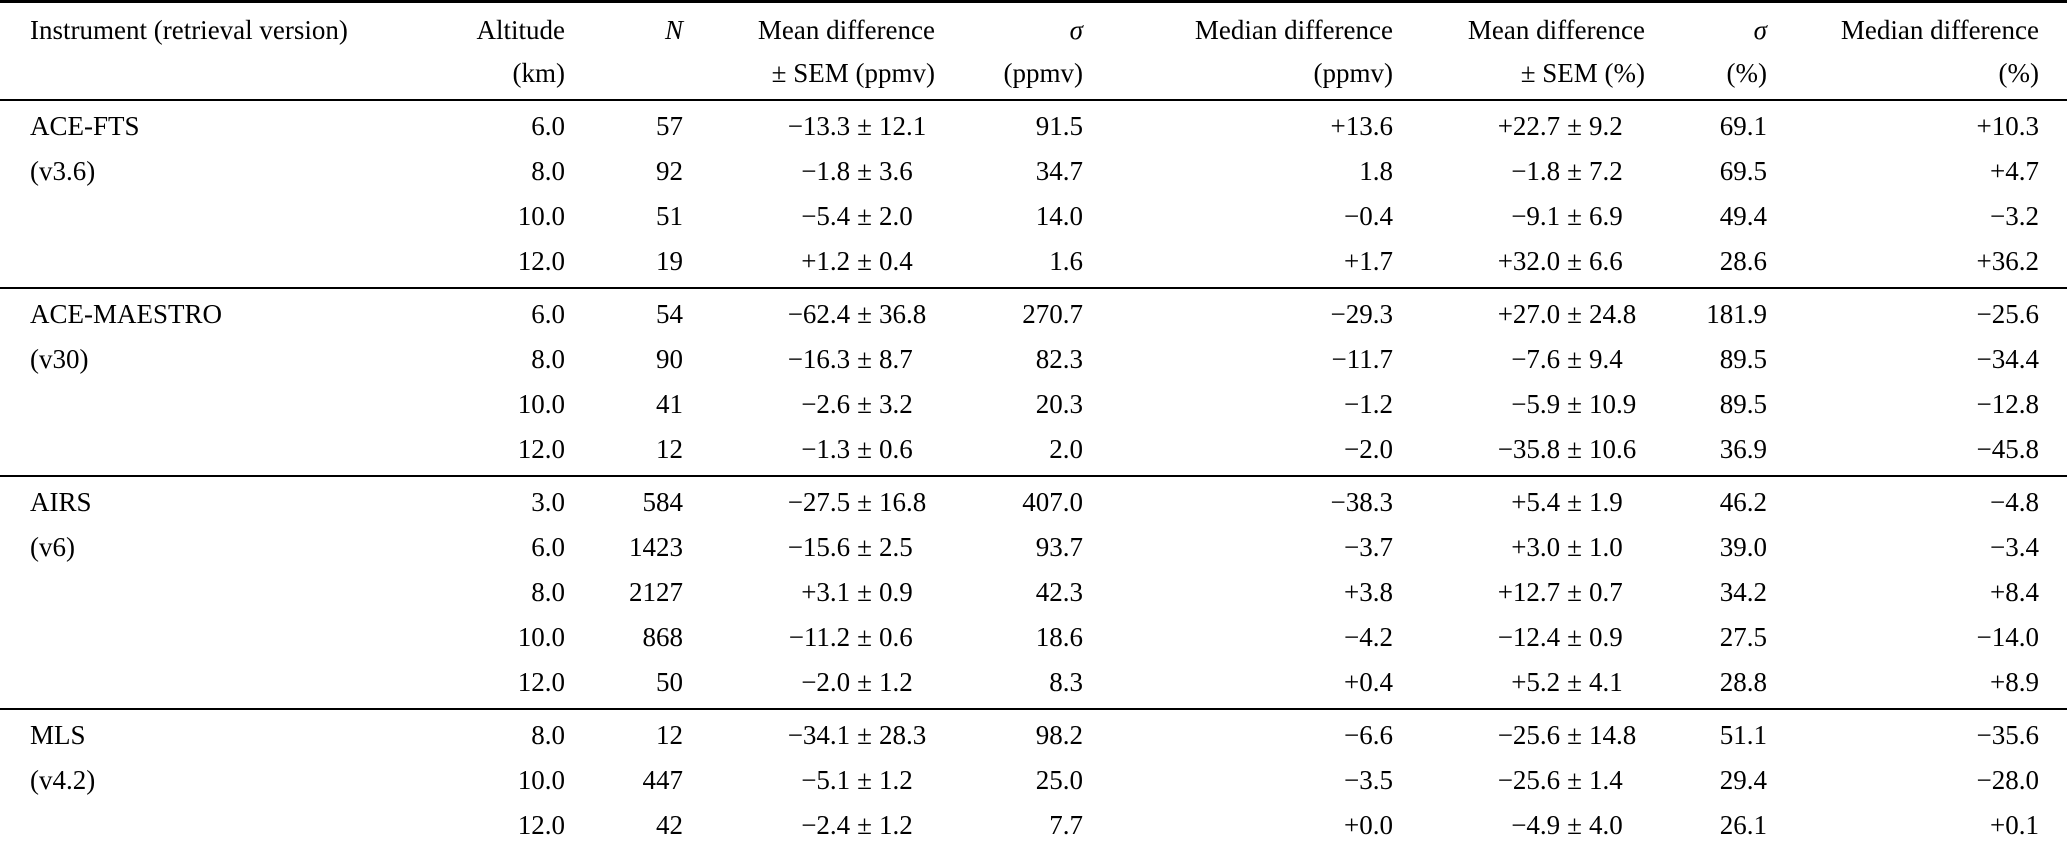 This screenshot has width=2067, height=849. Describe the element at coordinates (1362, 359) in the screenshot. I see `median-diff-ppmv-cell: −11.7` at that location.